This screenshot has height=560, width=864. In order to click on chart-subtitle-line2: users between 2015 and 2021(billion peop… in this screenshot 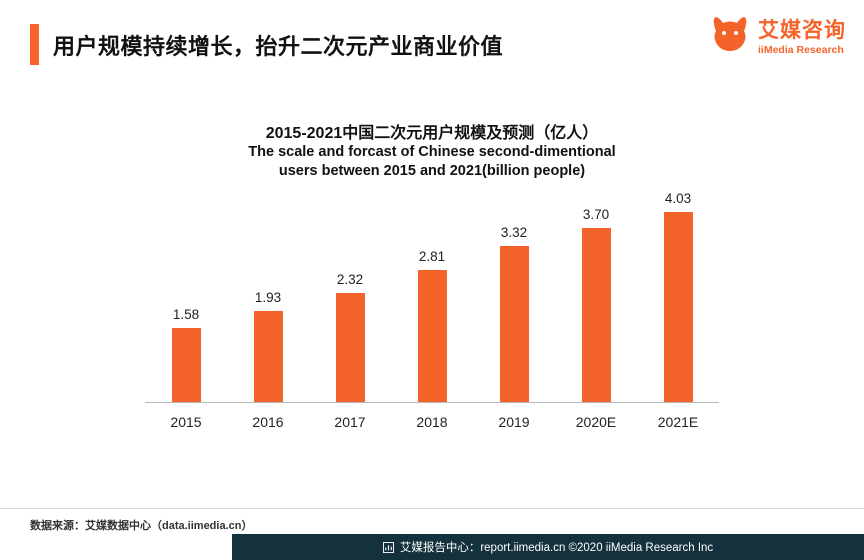, I will do `click(432, 171)`.